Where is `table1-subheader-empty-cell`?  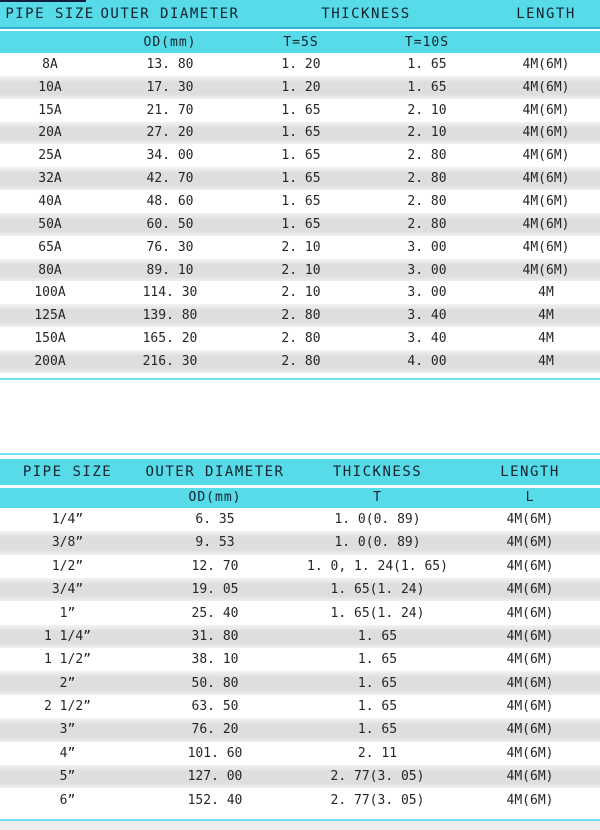
table1-subheader-empty-cell is located at coordinates (50, 42).